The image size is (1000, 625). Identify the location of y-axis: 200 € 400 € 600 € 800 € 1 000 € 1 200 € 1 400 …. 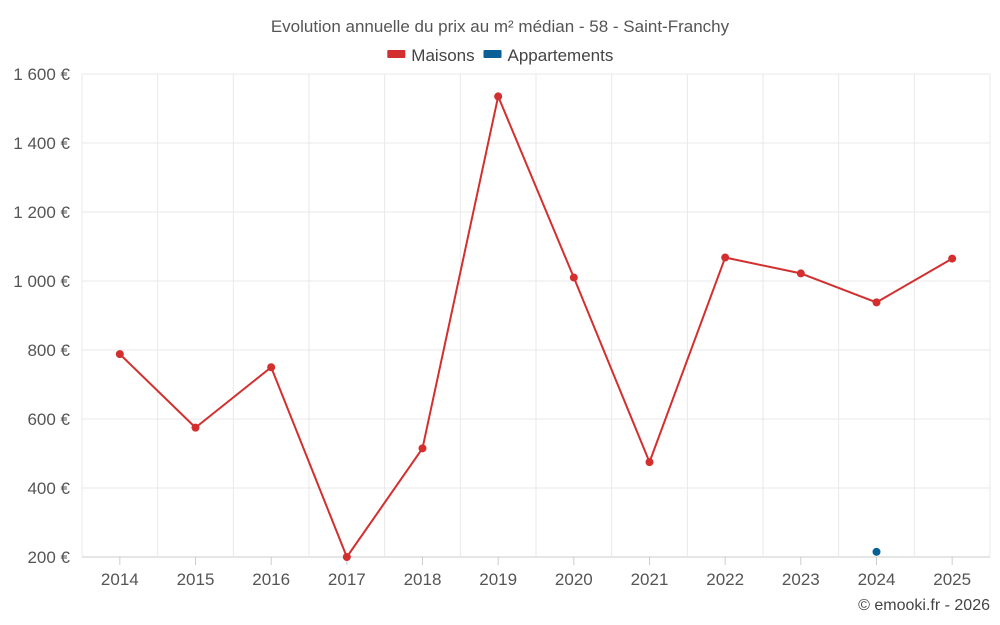
(41, 316).